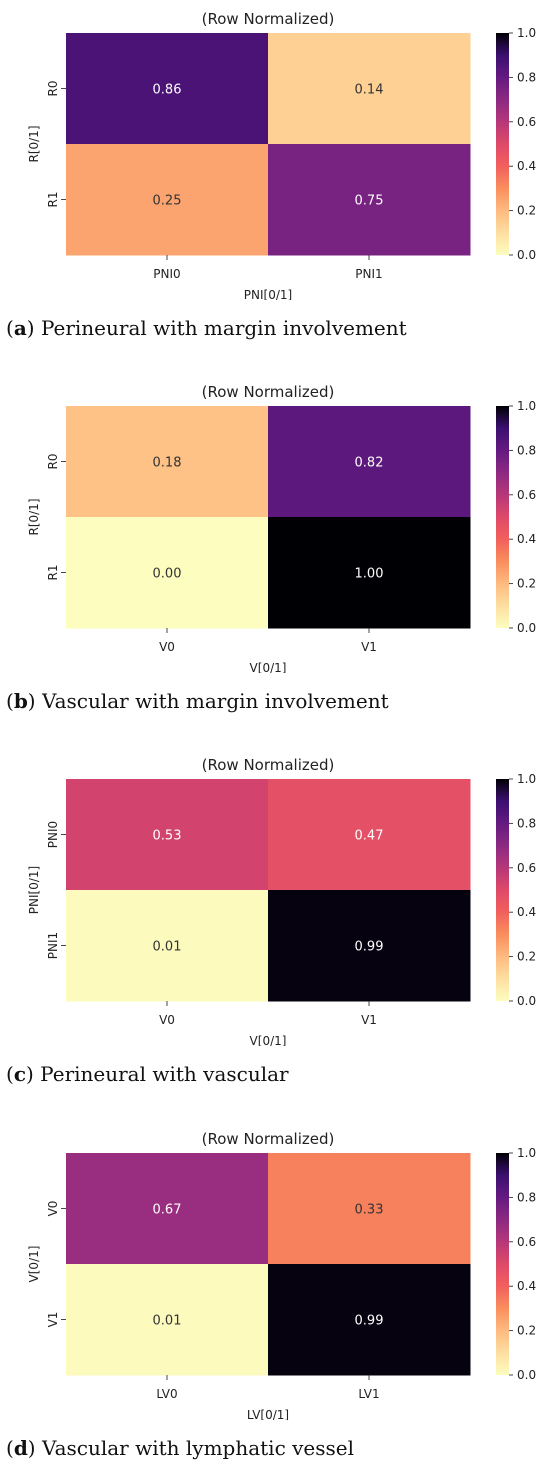  I want to click on caption-text: Perineural with vascular, so click(164, 1074).